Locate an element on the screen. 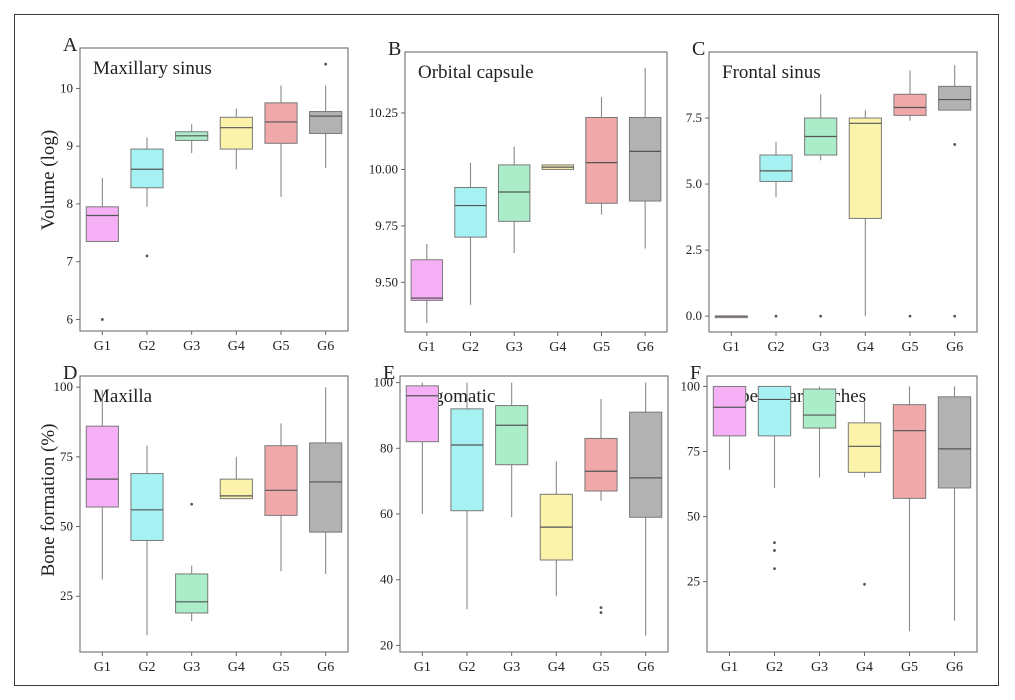 Image resolution: width=1015 pixels, height=700 pixels. panel-b-x-tick-label: G6 is located at coordinates (645, 347).